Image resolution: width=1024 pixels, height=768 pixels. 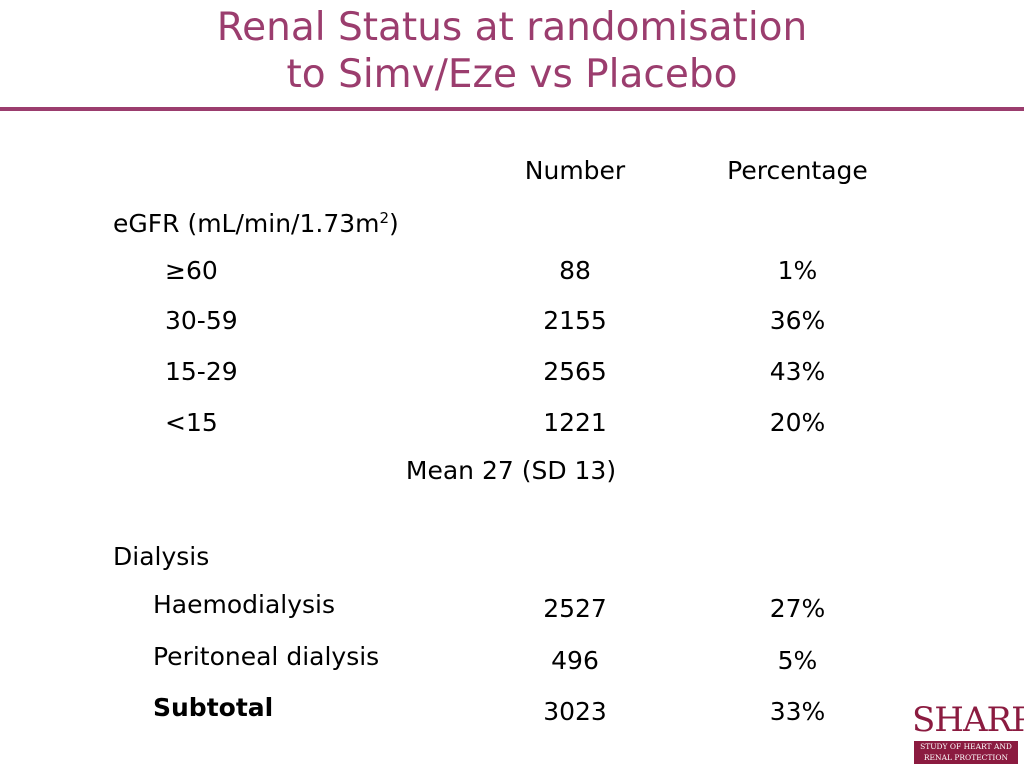 What do you see at coordinates (797, 608) in the screenshot?
I see `row-percentage: 27%` at bounding box center [797, 608].